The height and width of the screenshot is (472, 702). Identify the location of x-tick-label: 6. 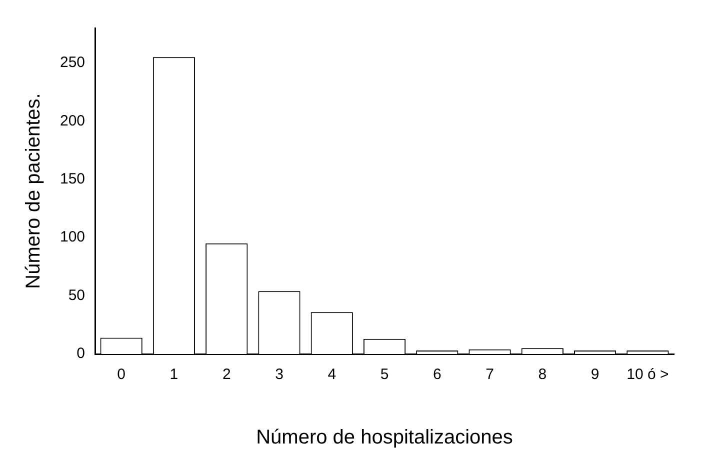
(437, 375).